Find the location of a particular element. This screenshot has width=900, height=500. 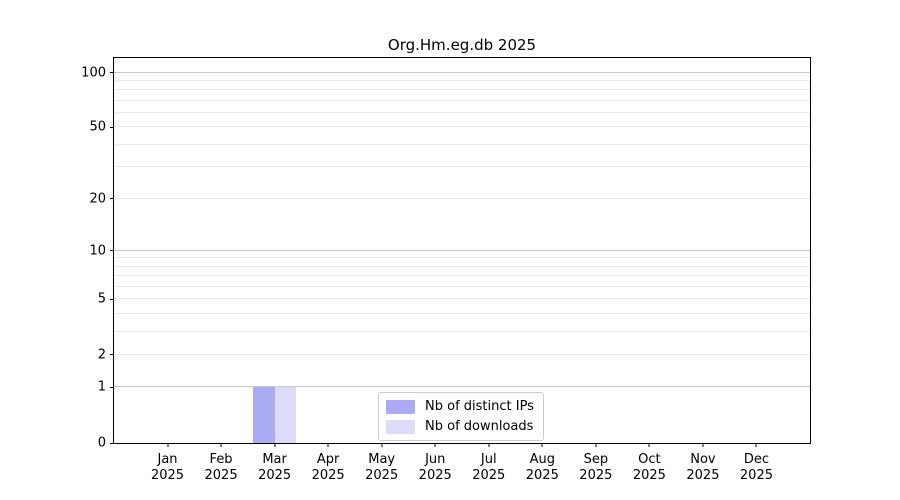

x-tick-label: Sep 2025 is located at coordinates (596, 468).